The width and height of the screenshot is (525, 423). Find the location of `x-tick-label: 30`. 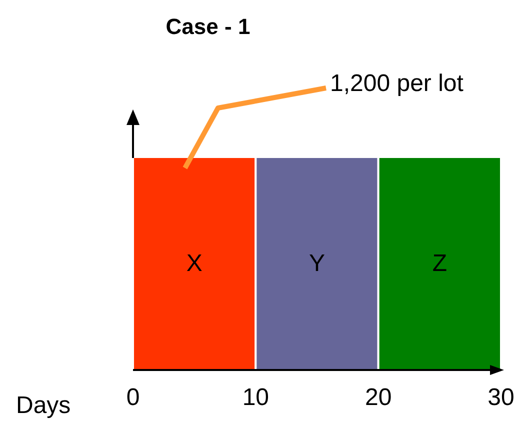

x-tick-label: 30 is located at coordinates (501, 398).